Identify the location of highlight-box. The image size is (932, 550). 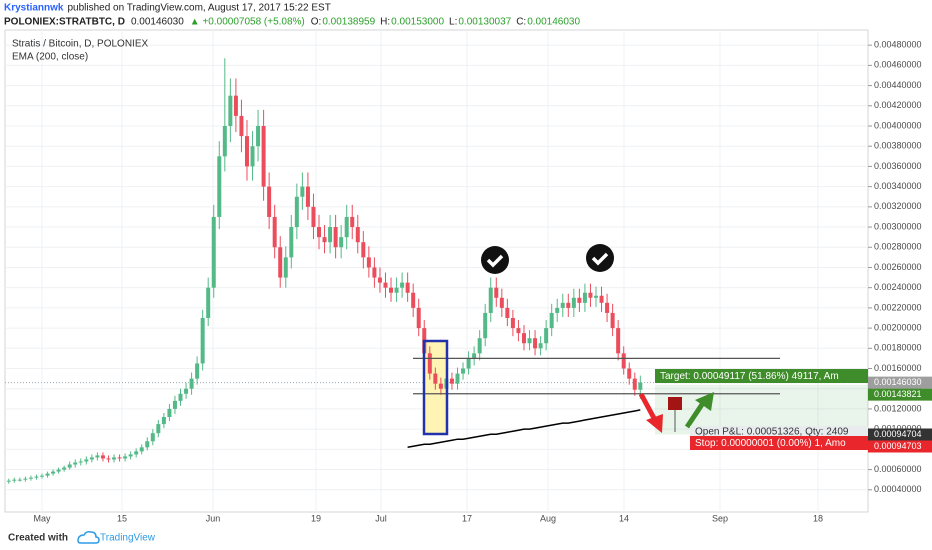
(435, 387).